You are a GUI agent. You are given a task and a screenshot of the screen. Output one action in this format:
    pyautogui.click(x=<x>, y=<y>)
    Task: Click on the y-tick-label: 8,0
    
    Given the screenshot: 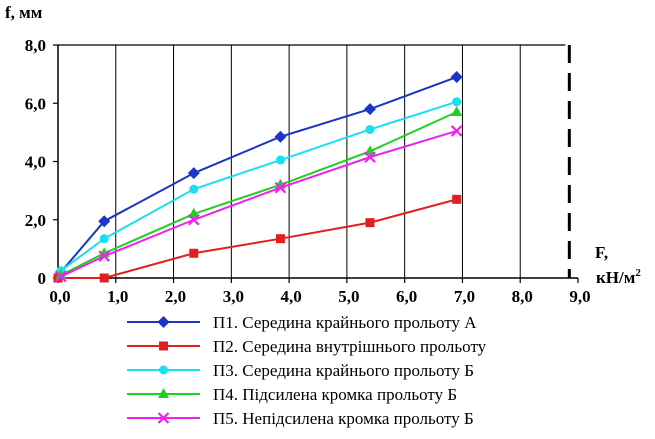 What is the action you would take?
    pyautogui.click(x=35, y=45)
    